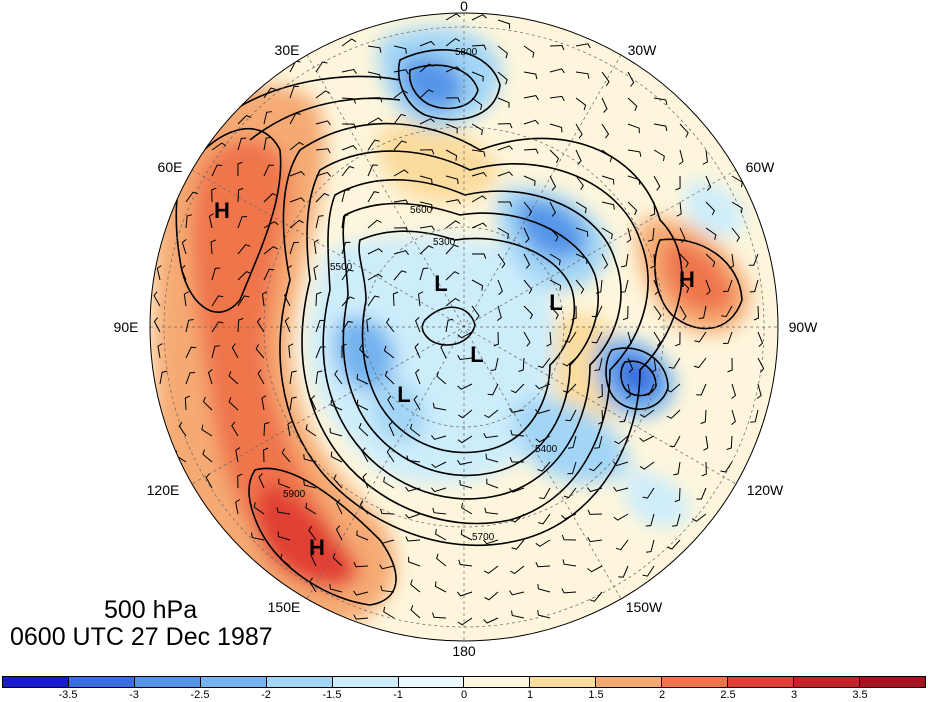 Image resolution: width=928 pixels, height=702 pixels. What do you see at coordinates (341, 267) in the screenshot?
I see `contour-label-5500: 5500` at bounding box center [341, 267].